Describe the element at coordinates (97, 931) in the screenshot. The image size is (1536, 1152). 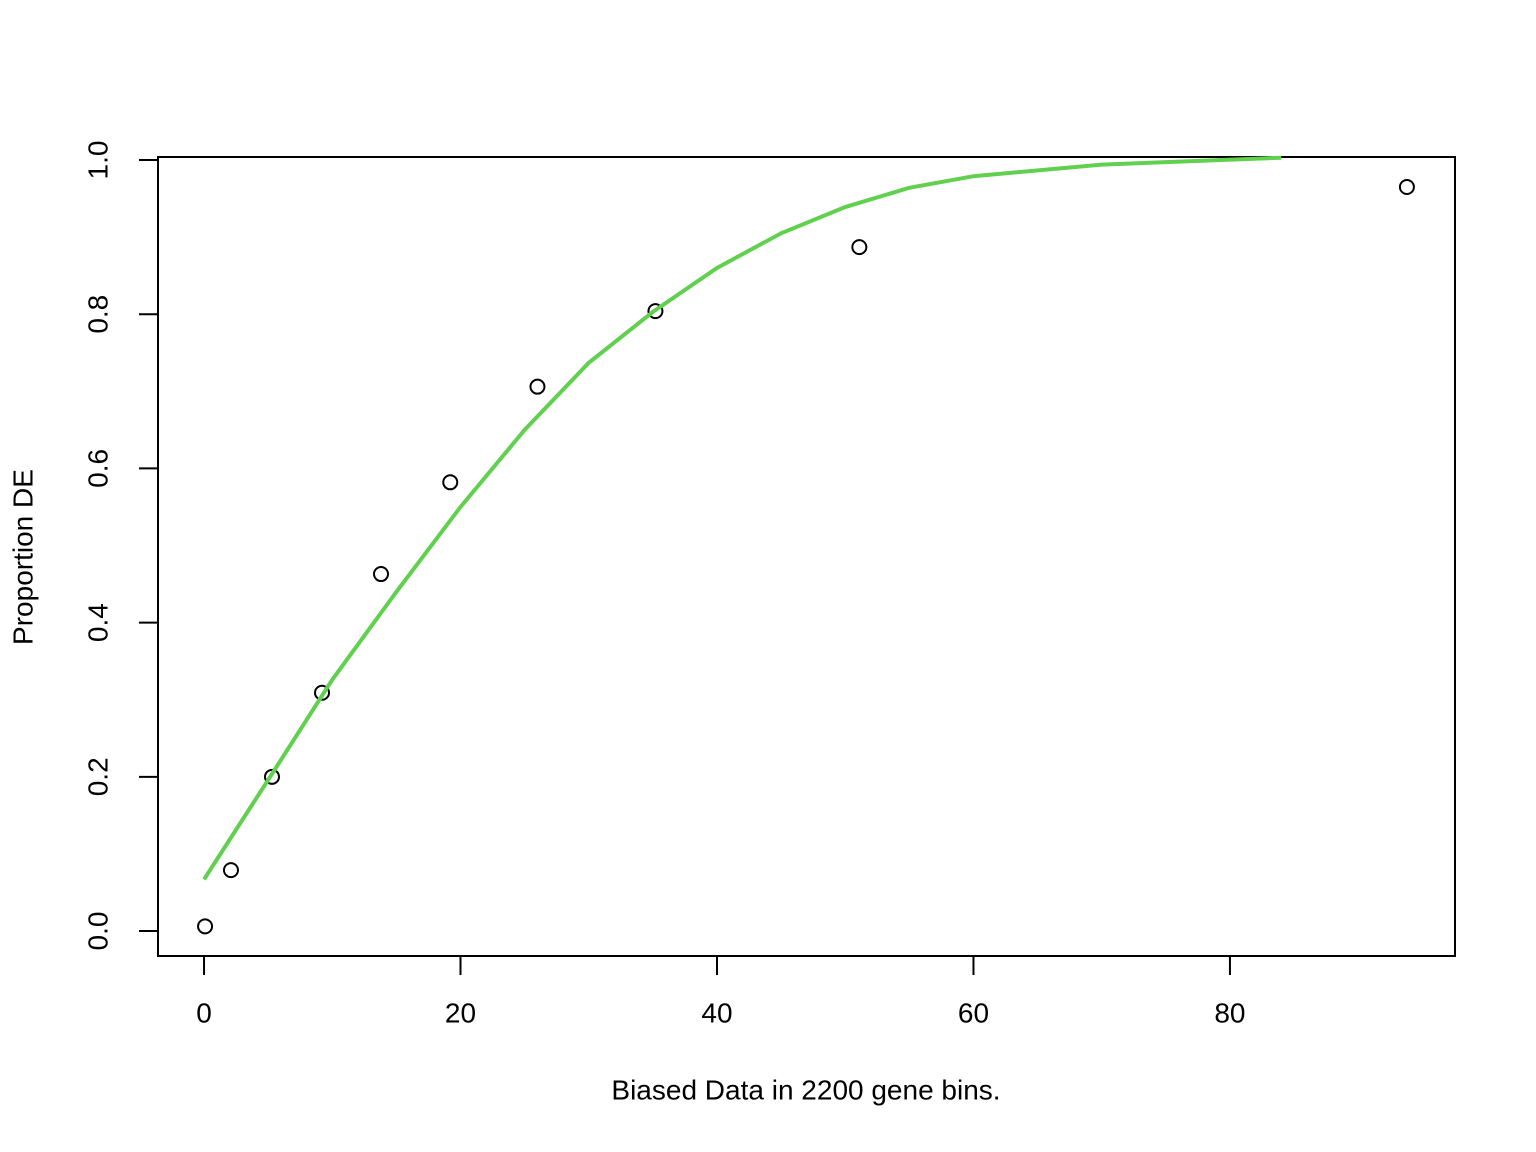
I see `y-tick-label: 0.0` at that location.